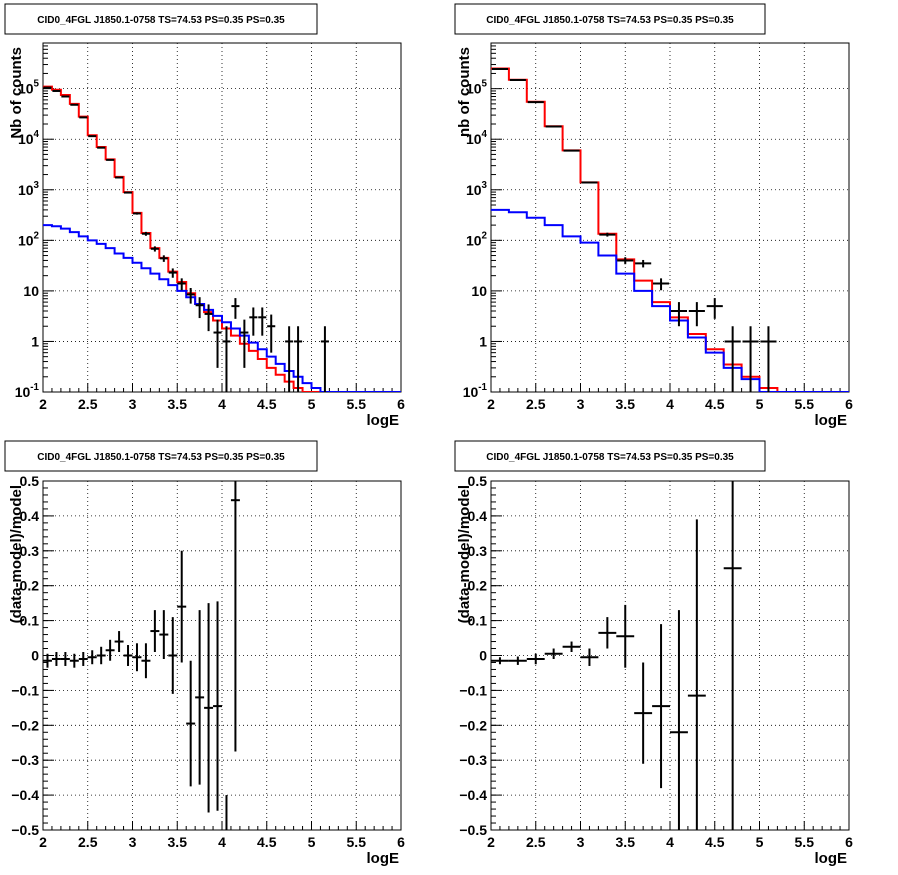 The width and height of the screenshot is (898, 875). What do you see at coordinates (478, 551) in the screenshot?
I see `y-tick-label: 0.3` at bounding box center [478, 551].